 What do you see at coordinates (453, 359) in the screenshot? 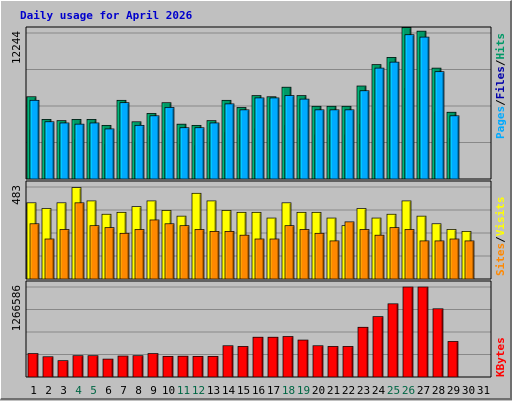
I see `kbytes-bar-day-29-face` at bounding box center [453, 359].